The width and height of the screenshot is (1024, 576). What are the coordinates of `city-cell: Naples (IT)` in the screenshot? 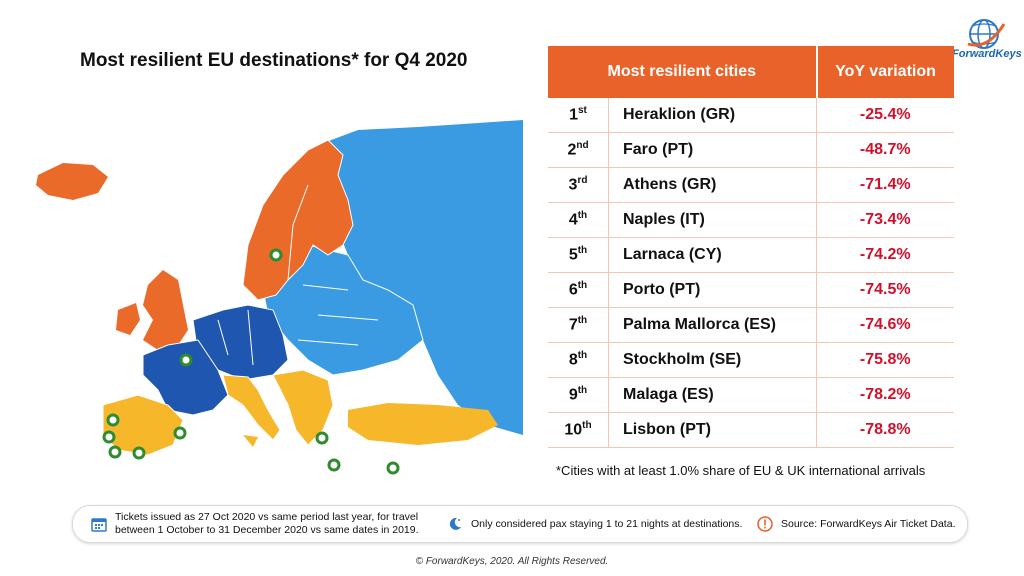 It's located at (712, 220).